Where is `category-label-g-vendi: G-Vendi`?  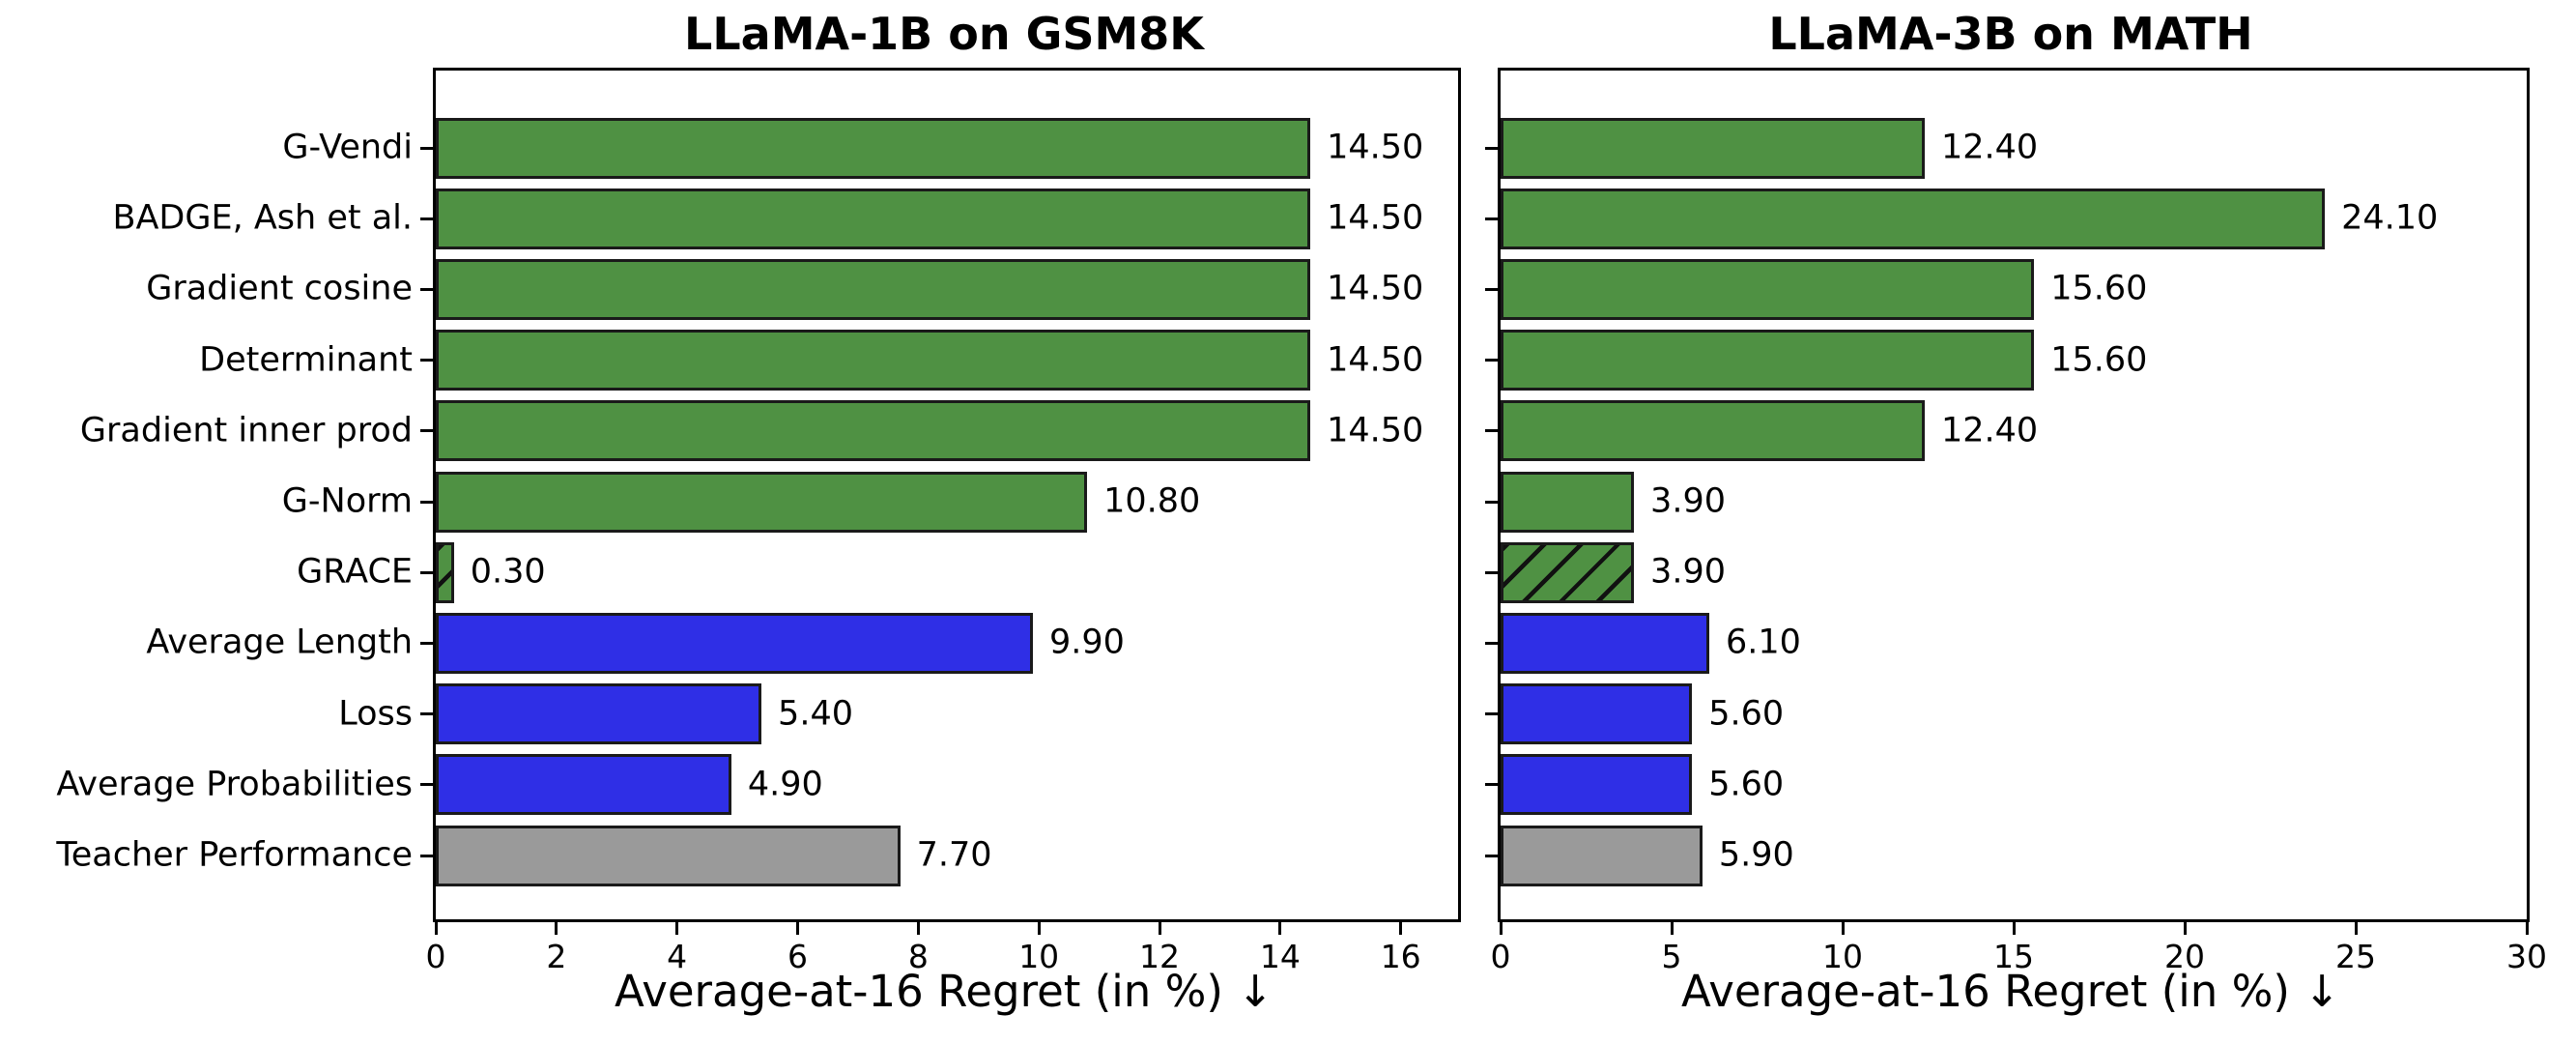 category-label-g-vendi: G-Vendi is located at coordinates (348, 148).